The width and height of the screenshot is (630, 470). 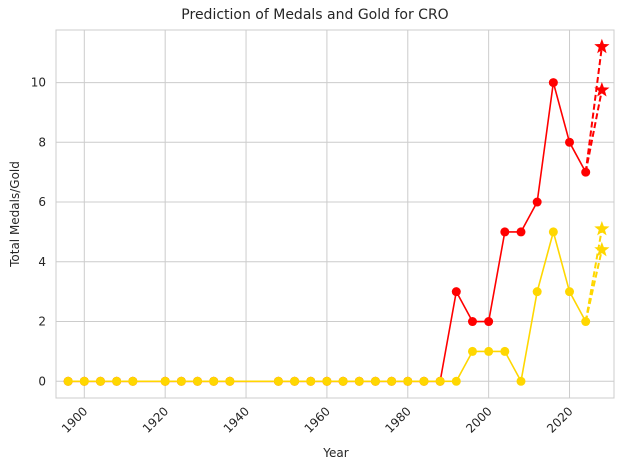 What do you see at coordinates (42, 262) in the screenshot?
I see `y-tick-label: 4` at bounding box center [42, 262].